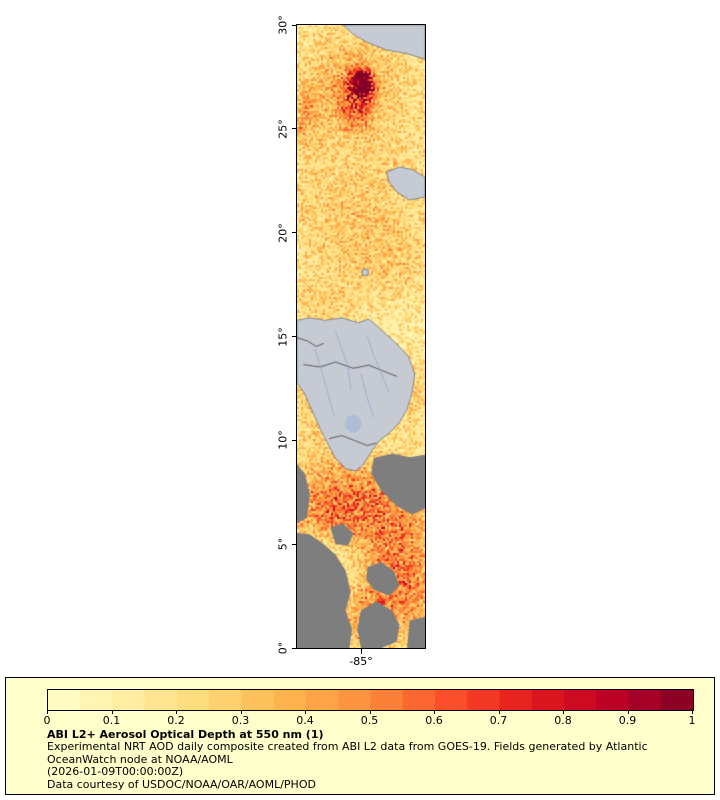  Describe the element at coordinates (283, 648) in the screenshot. I see `latitude-tick-label: 0°` at that location.